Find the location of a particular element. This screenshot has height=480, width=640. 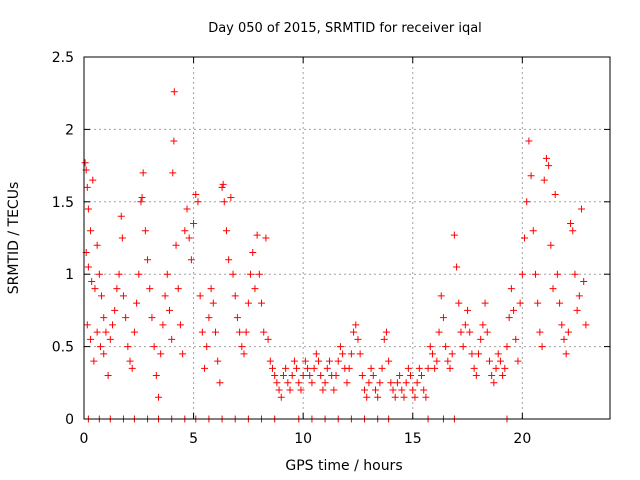

y-tick-label: 2 is located at coordinates (69, 130).